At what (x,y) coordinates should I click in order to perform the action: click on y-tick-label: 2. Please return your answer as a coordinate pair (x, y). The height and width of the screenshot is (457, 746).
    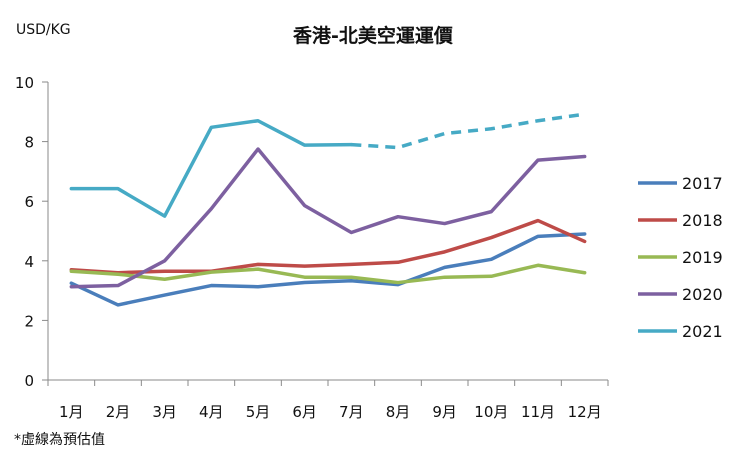
    Looking at the image, I should click on (29, 321).